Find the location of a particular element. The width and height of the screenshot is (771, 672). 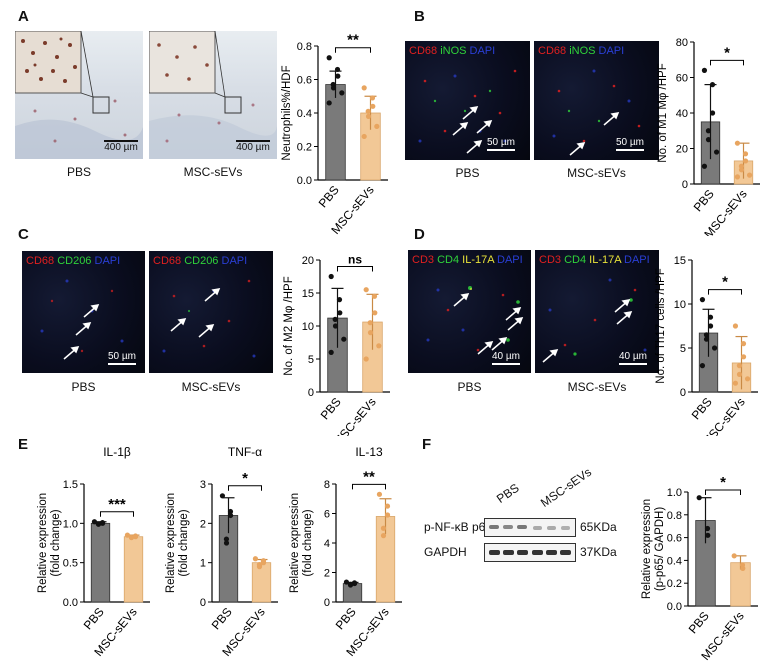

scale-bar-a-msc: 400 µm is located at coordinates (253, 146).